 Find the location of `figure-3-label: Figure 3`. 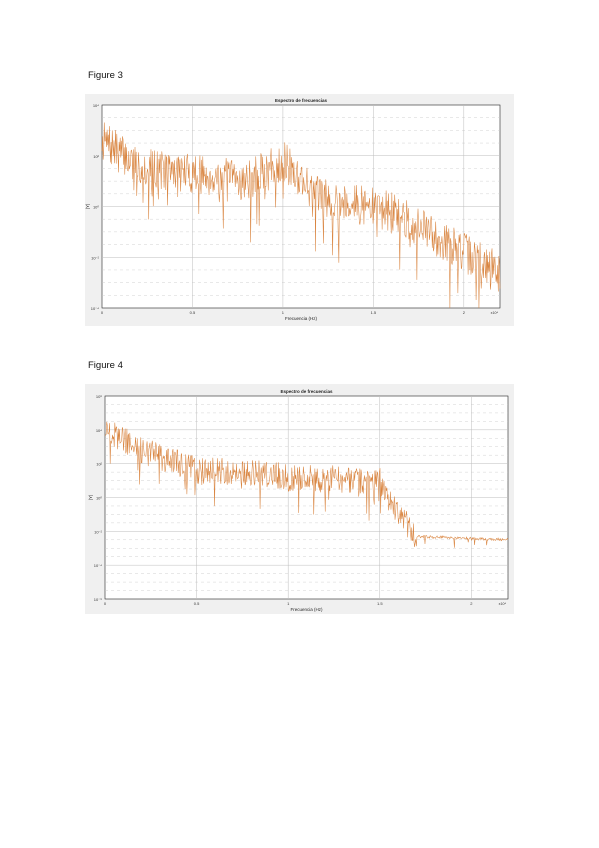

figure-3-label: Figure 3 is located at coordinates (105, 75).